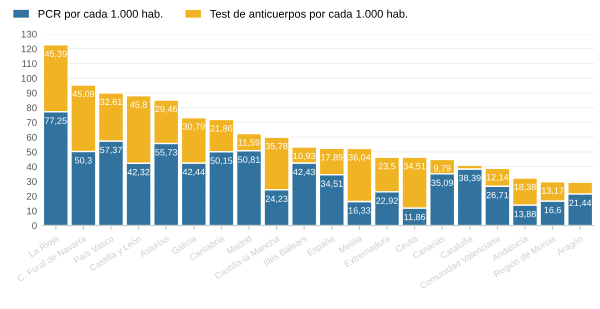  Describe the element at coordinates (525, 188) in the screenshot. I see `data-label: 18,38` at that location.